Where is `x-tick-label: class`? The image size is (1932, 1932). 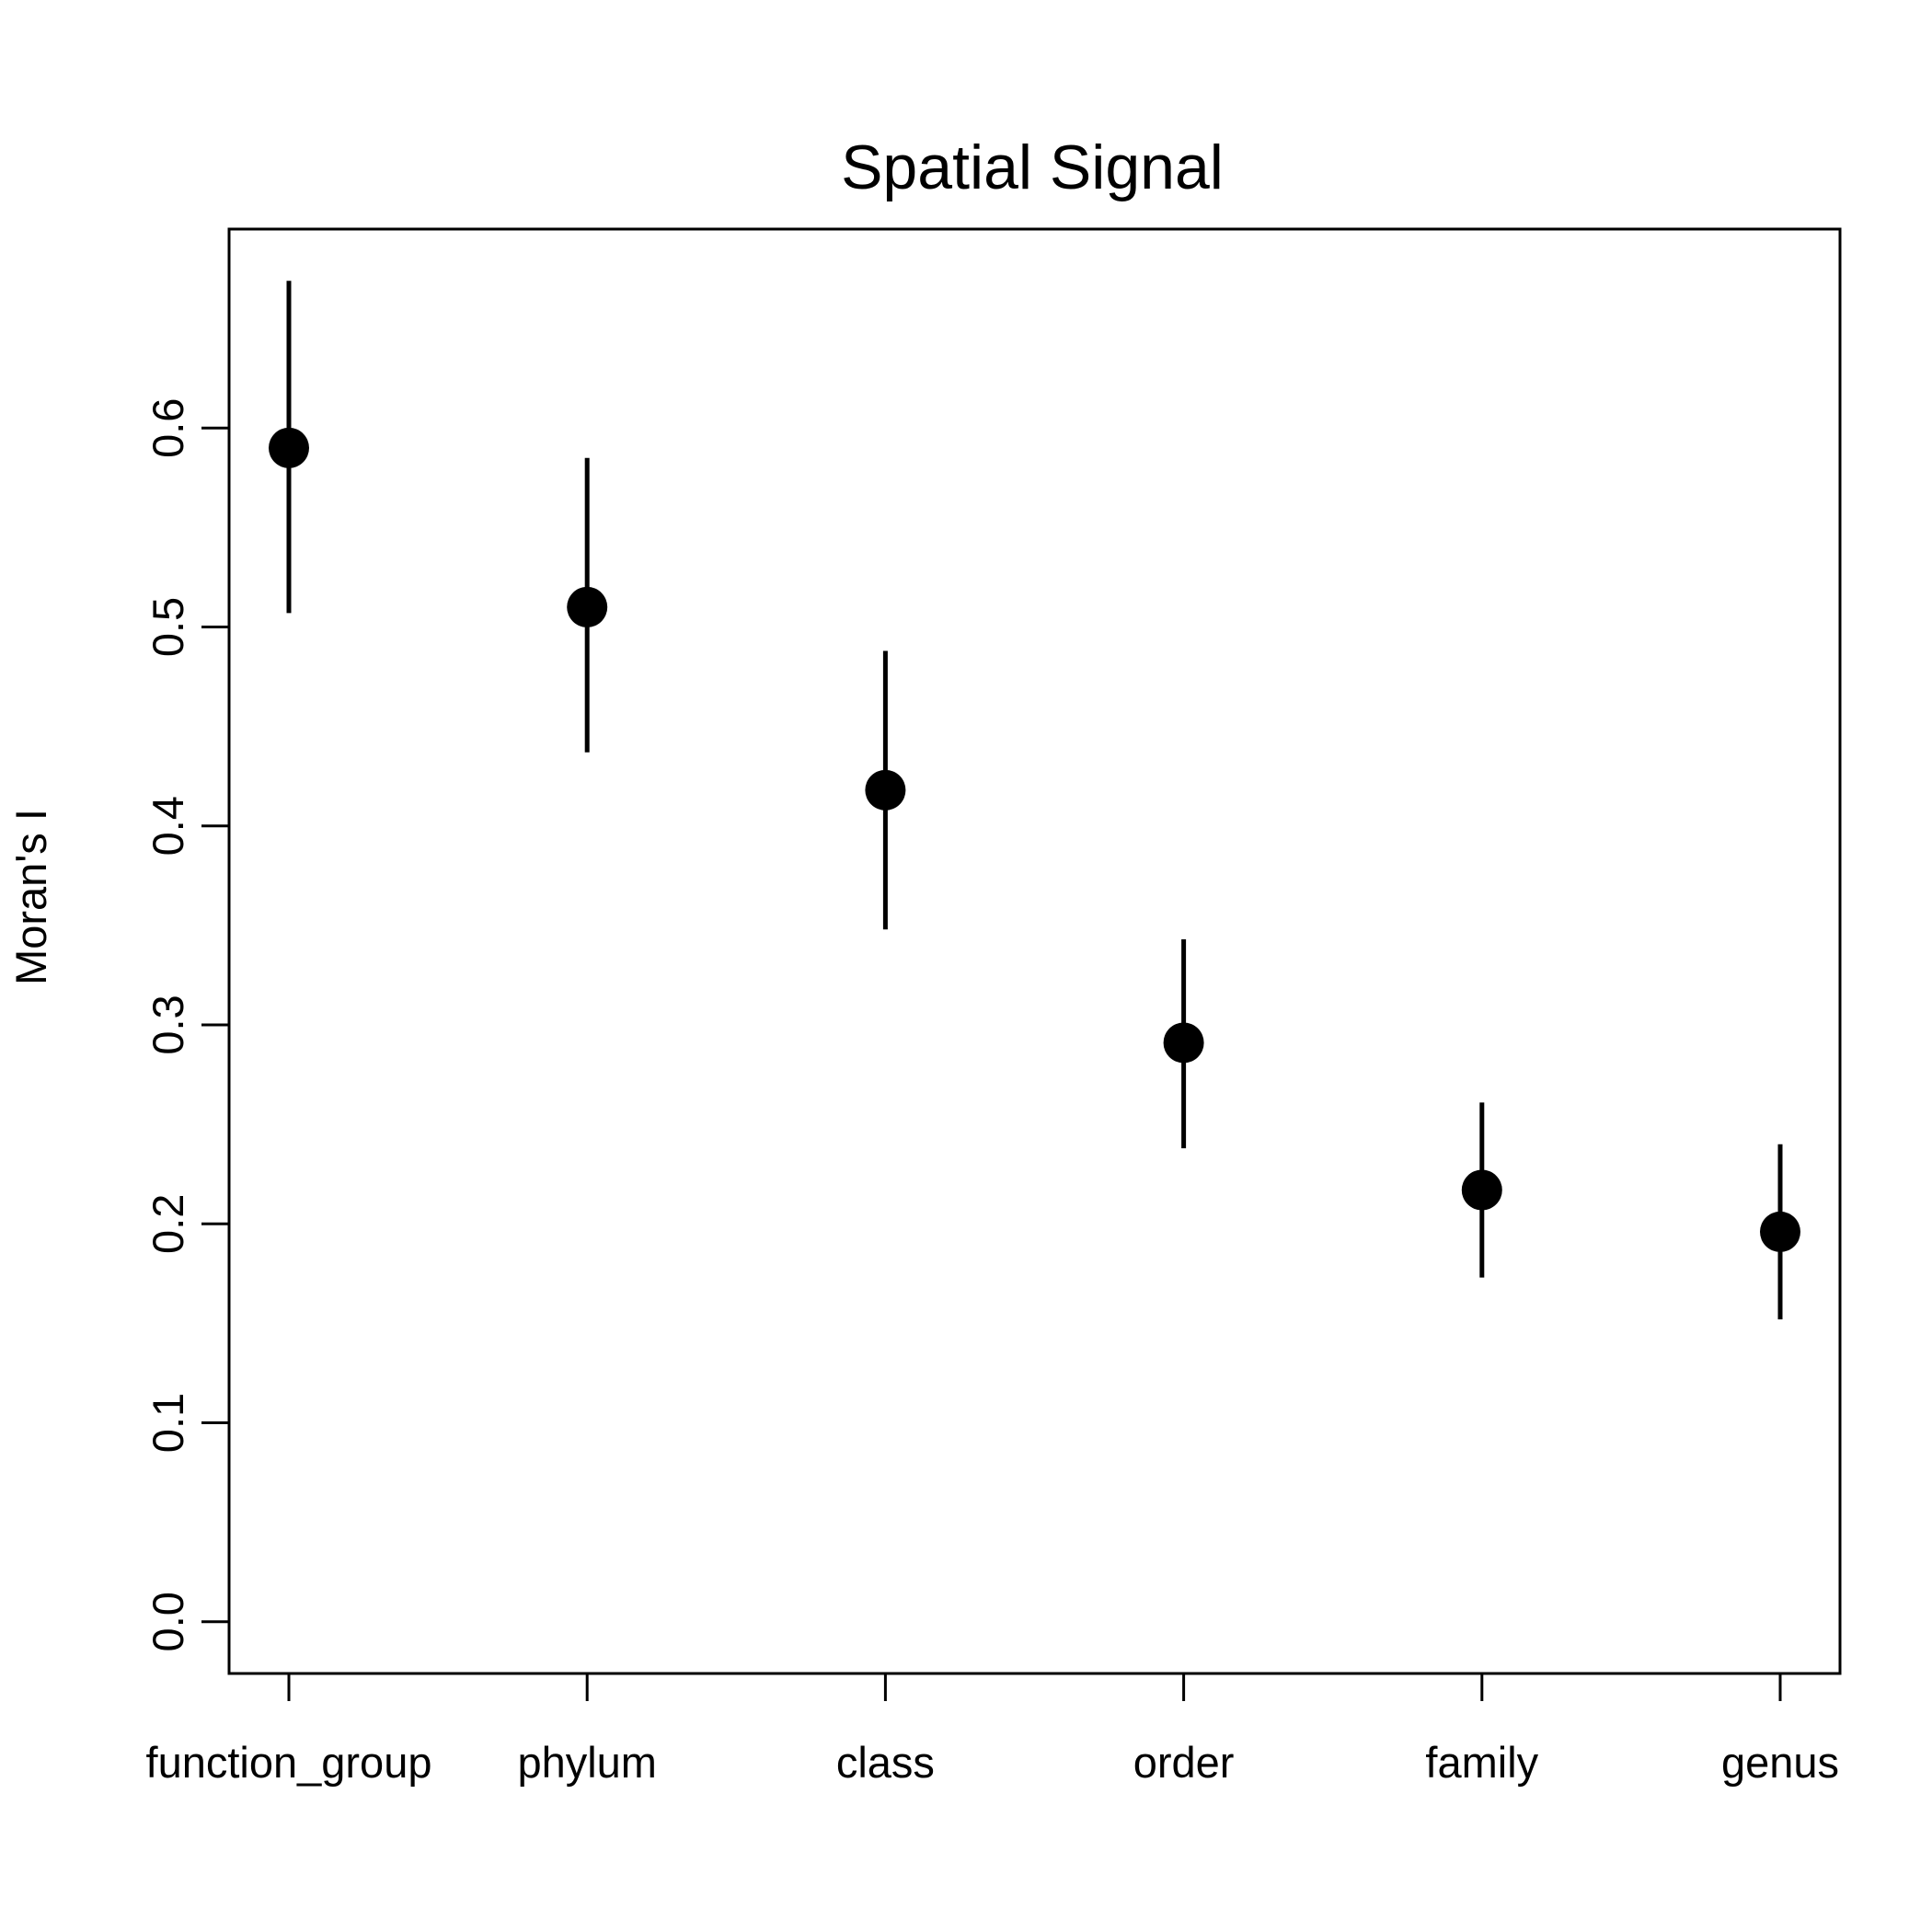 x-tick-label: class is located at coordinates (885, 1762).